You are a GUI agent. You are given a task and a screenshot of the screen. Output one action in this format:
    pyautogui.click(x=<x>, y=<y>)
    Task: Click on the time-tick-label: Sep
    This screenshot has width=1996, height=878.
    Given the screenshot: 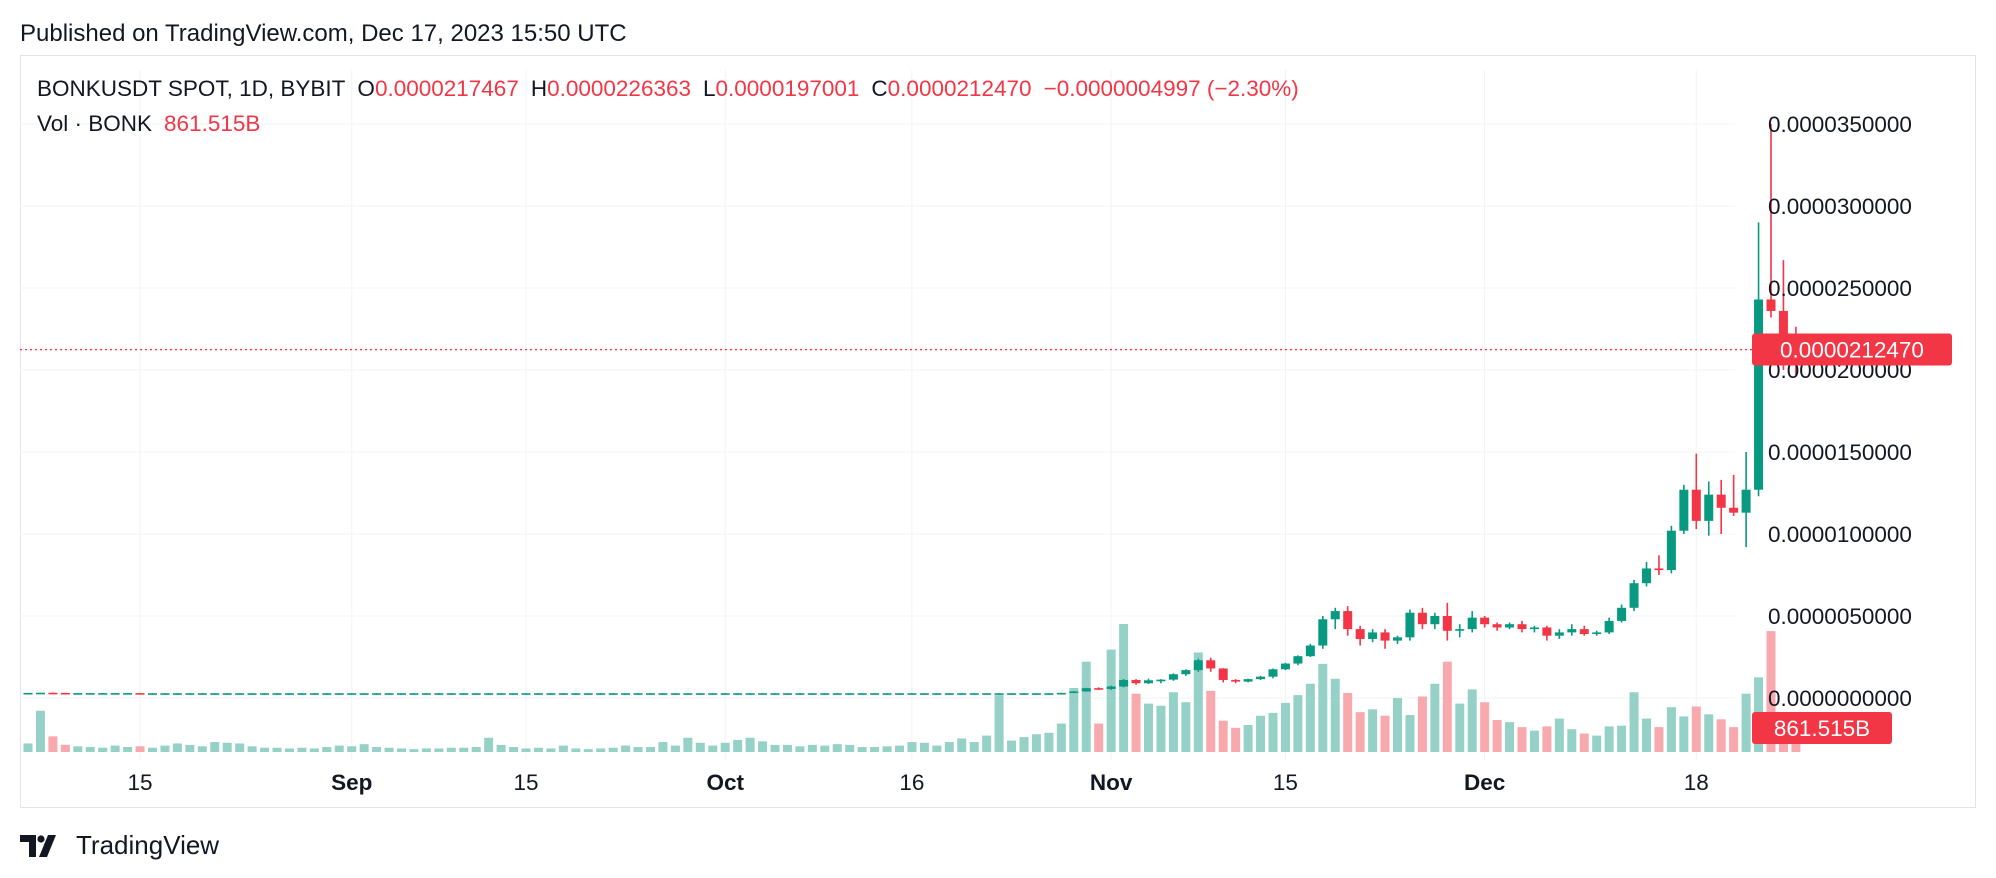 What is the action you would take?
    pyautogui.click(x=351, y=782)
    